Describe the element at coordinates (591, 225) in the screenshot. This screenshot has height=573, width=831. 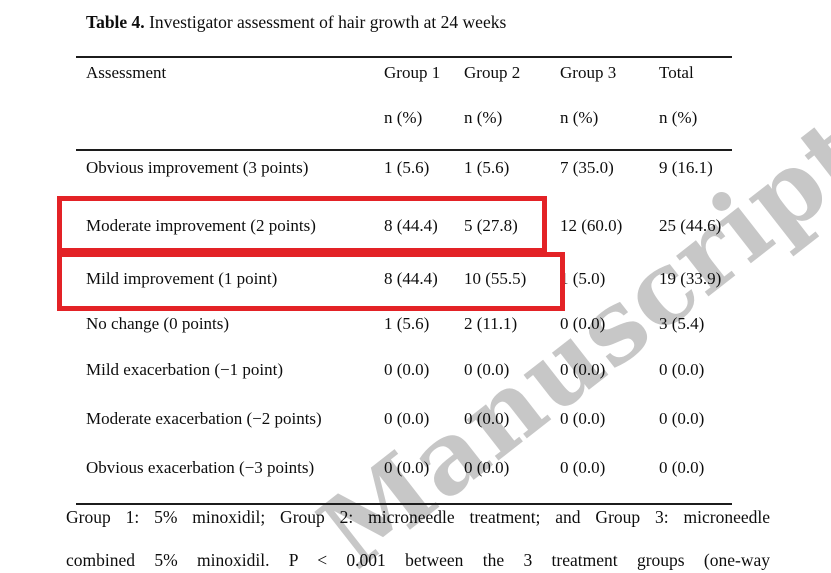
I see `cell-group3: 12 (60.0)` at that location.